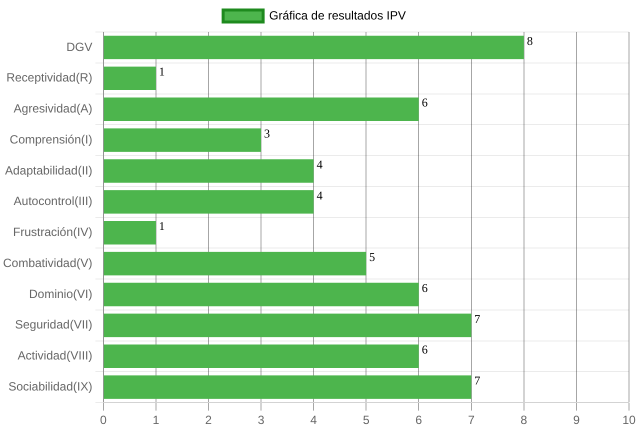  What do you see at coordinates (529, 41) in the screenshot?
I see `data-label: 8` at bounding box center [529, 41].